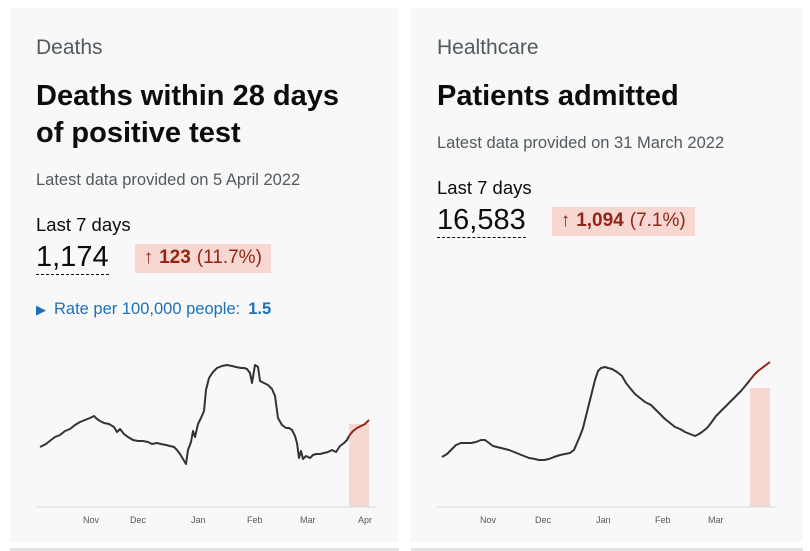 The width and height of the screenshot is (810, 551). Describe the element at coordinates (229, 257) in the screenshot. I see `change-percent: (11.7%)` at that location.